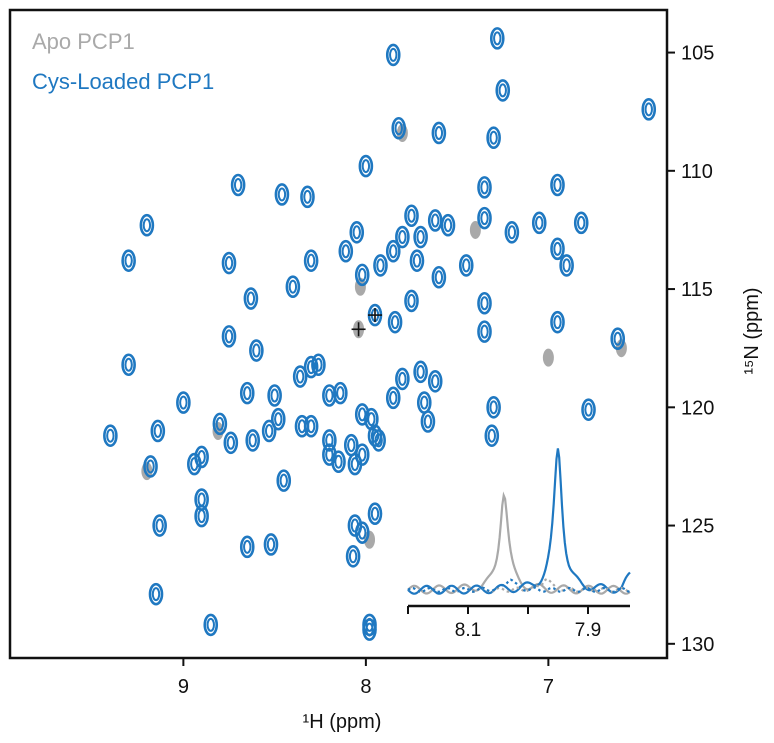  What do you see at coordinates (588, 630) in the screenshot?
I see `inset-tick-label: 7.9` at bounding box center [588, 630].